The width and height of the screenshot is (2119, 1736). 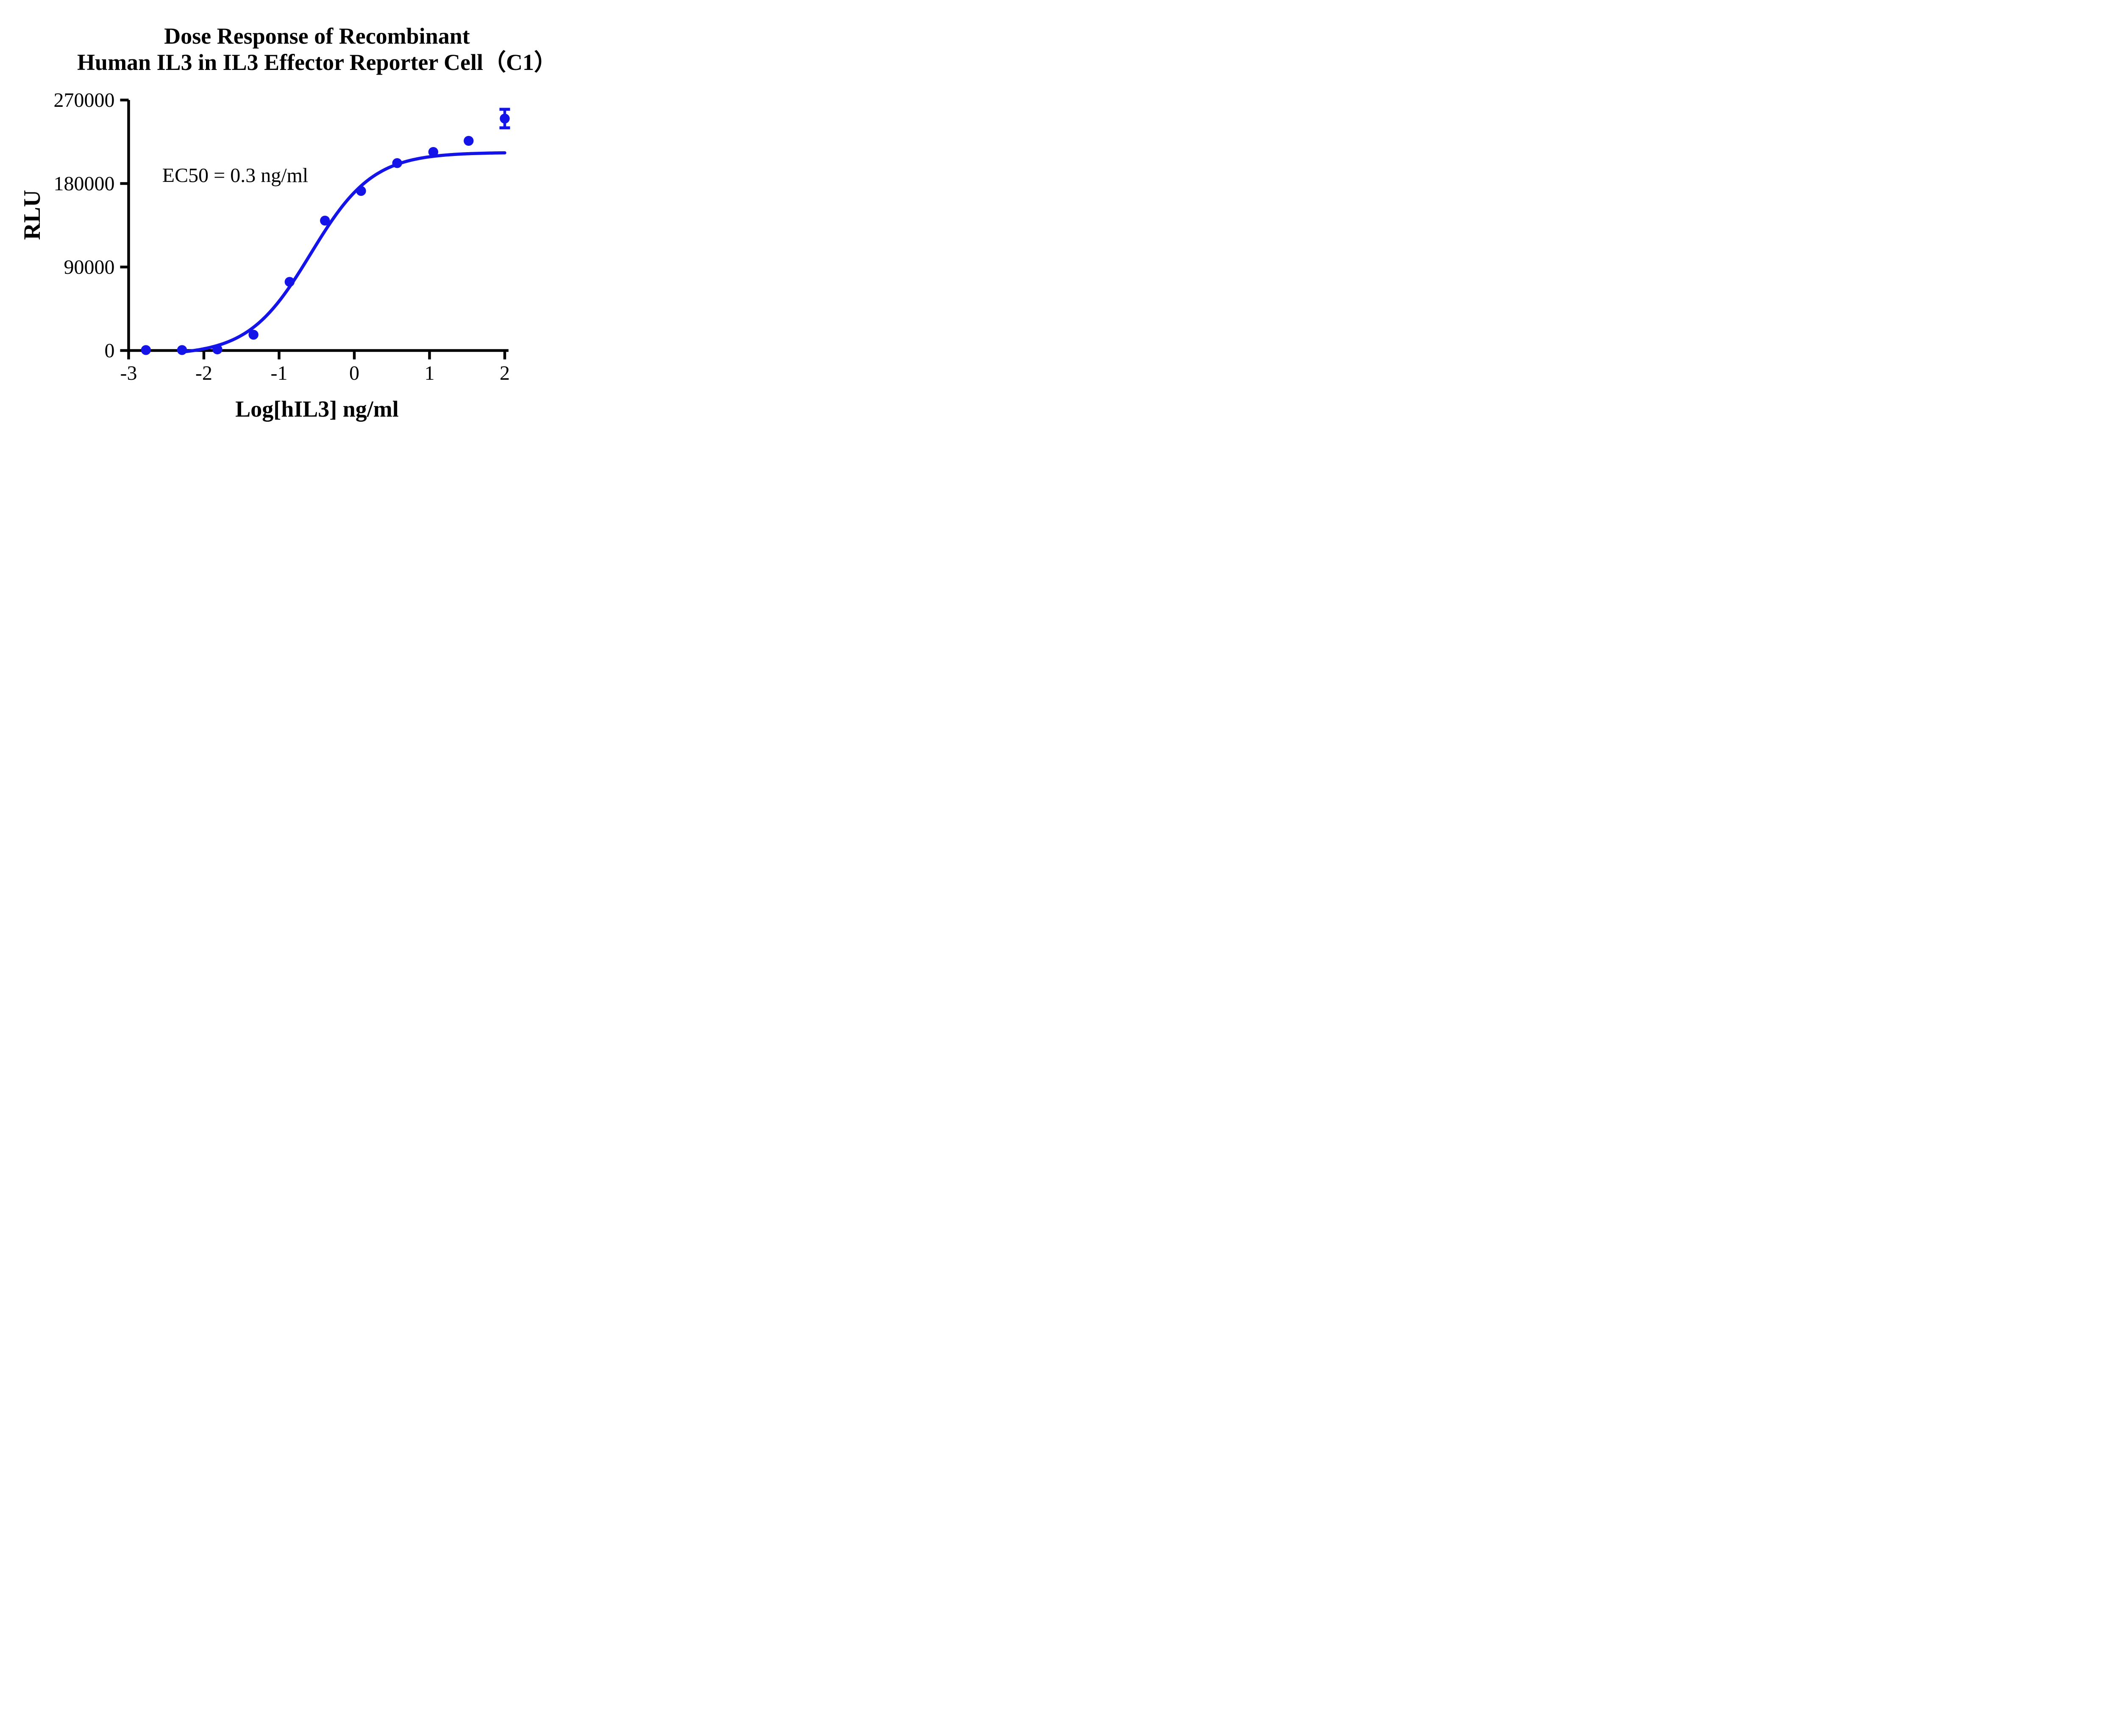 I want to click on x-axis-title: Log[hIL3] ng/ml, so click(x=317, y=409).